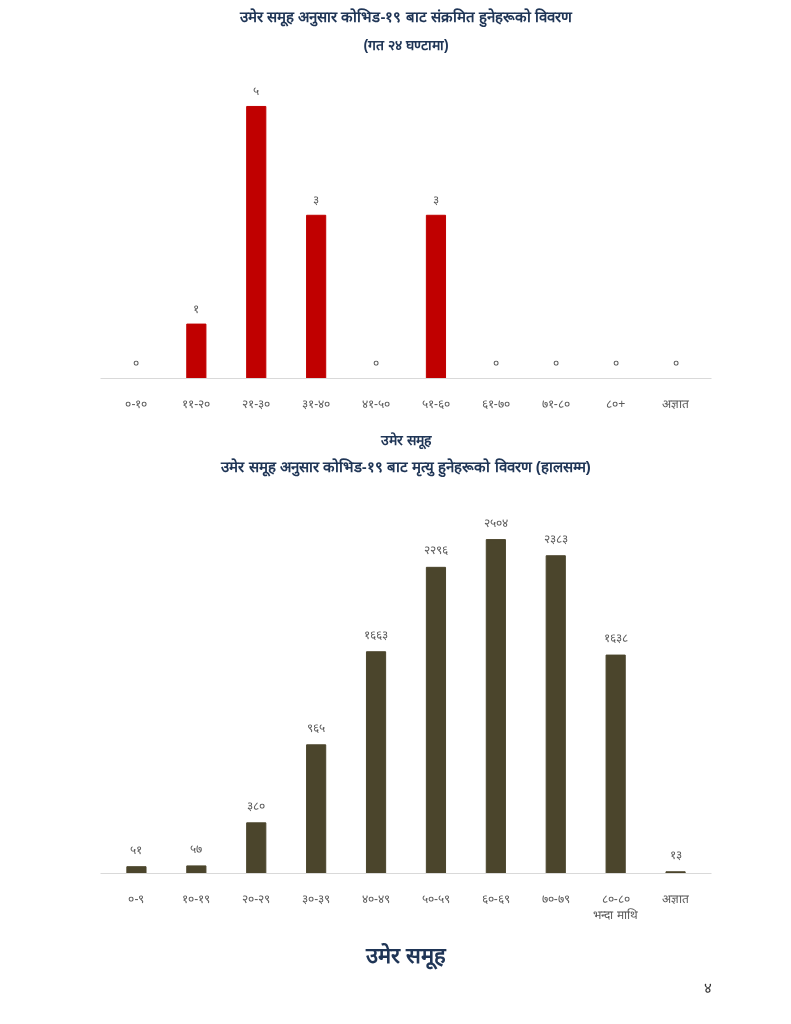  I want to click on x-tick-label: ०-९, so click(136, 898).